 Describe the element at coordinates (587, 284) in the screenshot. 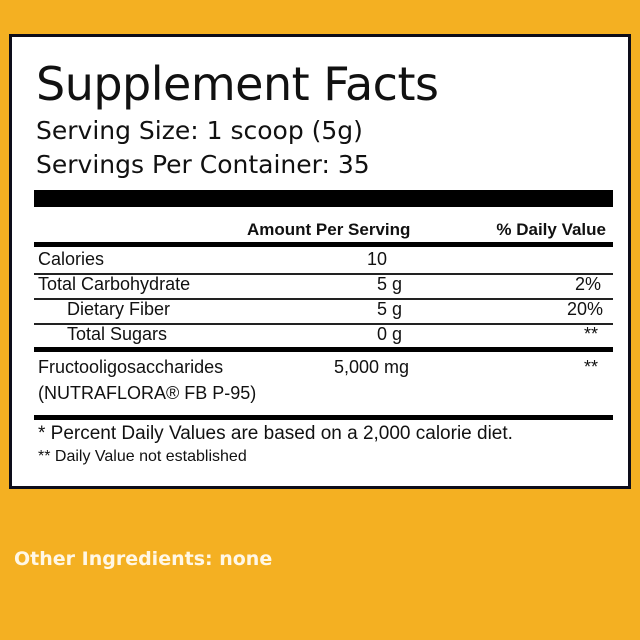

I see `row-dv: 2%` at that location.